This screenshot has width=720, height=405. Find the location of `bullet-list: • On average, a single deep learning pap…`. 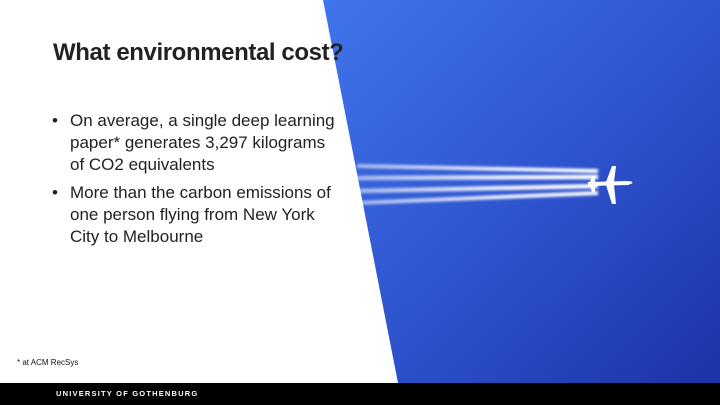

bullet-list: • On average, a single deep learning pap… is located at coordinates (197, 182).